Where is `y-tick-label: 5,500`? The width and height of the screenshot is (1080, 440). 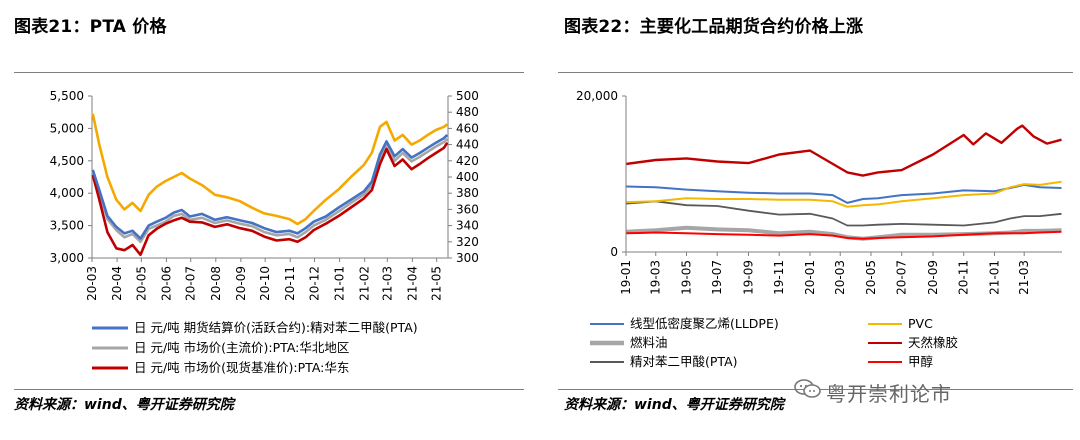
y-tick-label: 5,500 is located at coordinates (67, 96).